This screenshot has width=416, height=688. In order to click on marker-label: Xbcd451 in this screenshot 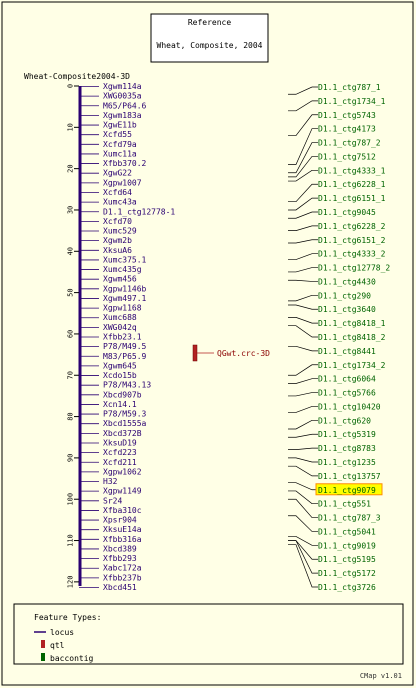, I will do `click(120, 587)`.